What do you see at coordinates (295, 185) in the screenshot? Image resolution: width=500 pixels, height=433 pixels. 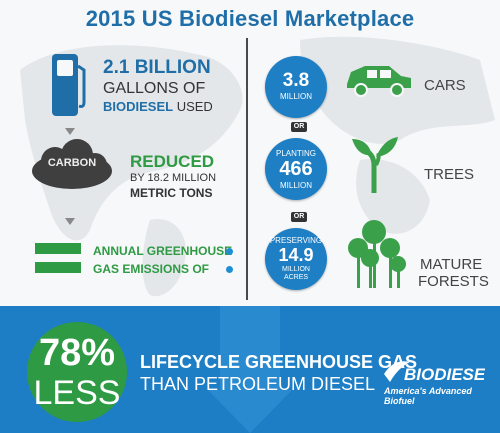 I see `trees-unit: MILLION` at bounding box center [295, 185].